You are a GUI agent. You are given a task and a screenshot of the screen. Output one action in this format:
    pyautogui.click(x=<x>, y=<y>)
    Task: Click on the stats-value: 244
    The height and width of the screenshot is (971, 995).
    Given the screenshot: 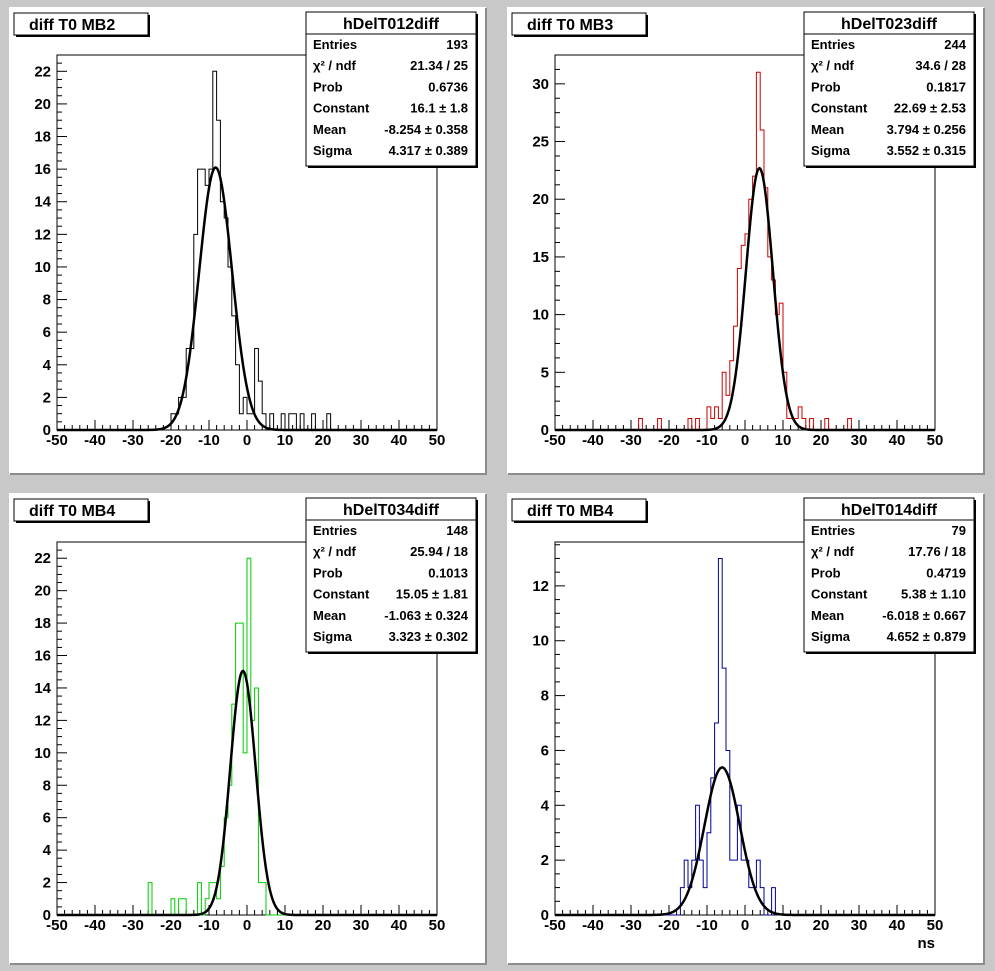 What is the action you would take?
    pyautogui.click(x=955, y=44)
    